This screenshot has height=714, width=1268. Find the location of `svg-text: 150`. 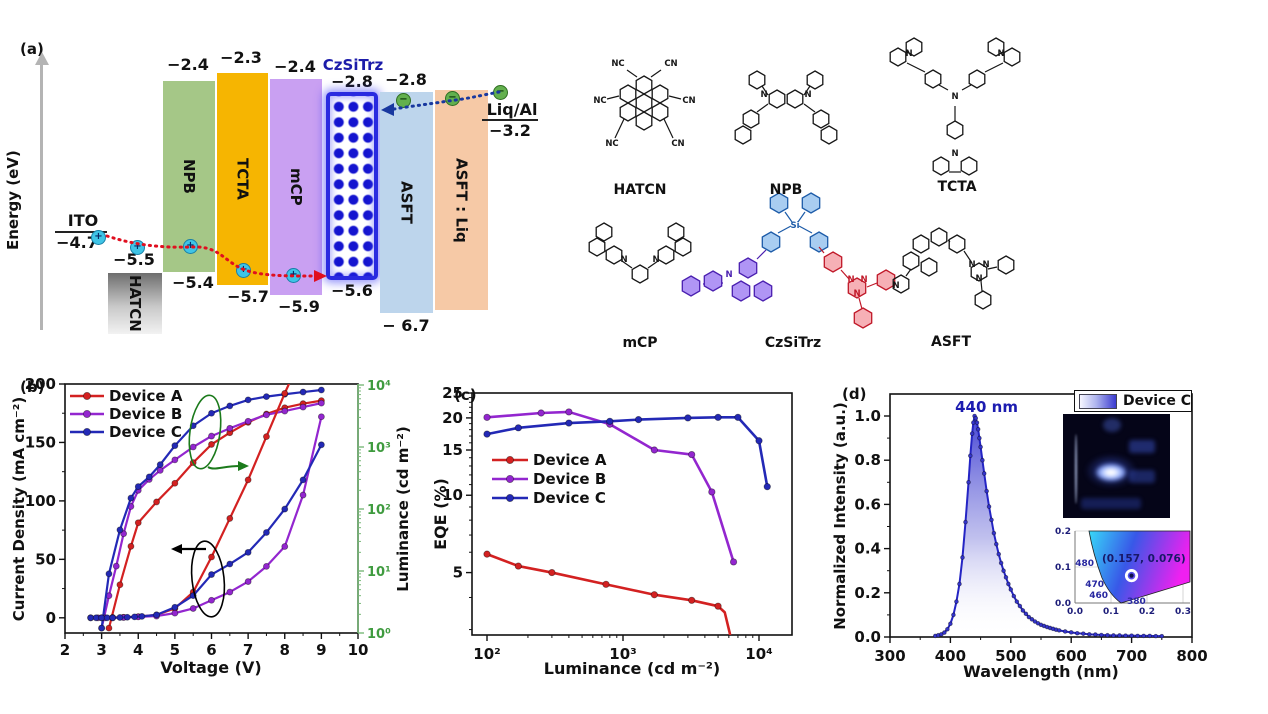

svg-text: 150 is located at coordinates (40, 442).